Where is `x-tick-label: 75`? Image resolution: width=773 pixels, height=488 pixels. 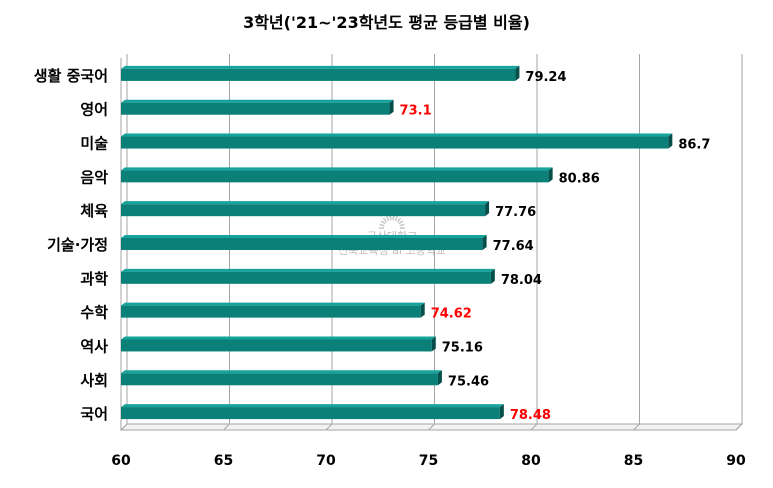 x-tick-label: 75 is located at coordinates (428, 461).